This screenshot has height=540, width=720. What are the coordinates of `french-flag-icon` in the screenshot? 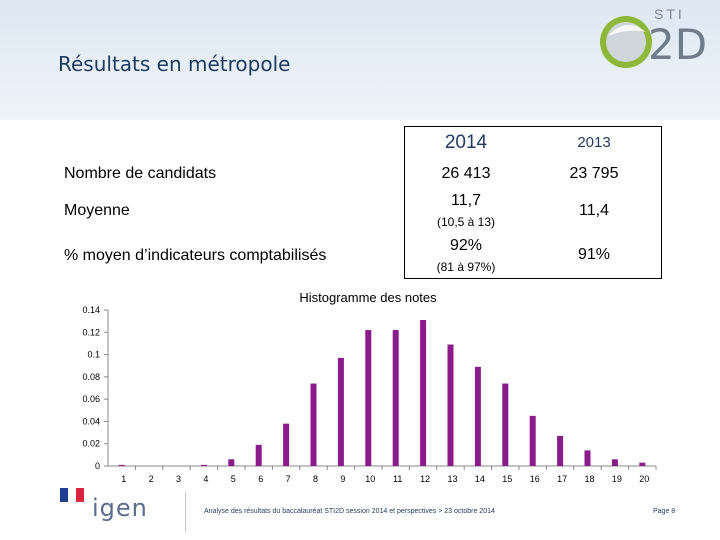 It's located at (72, 495).